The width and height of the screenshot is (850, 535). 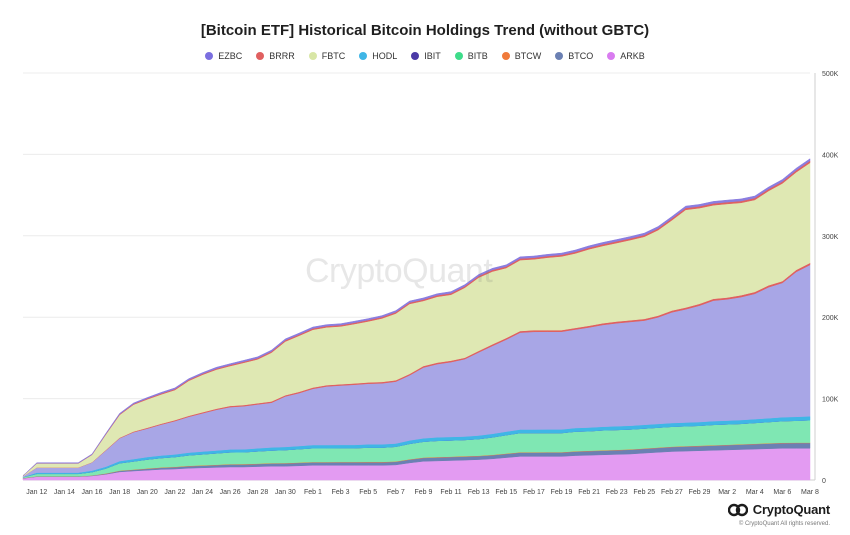 What do you see at coordinates (755, 492) in the screenshot?
I see `x-tick-label: Mar 4` at bounding box center [755, 492].